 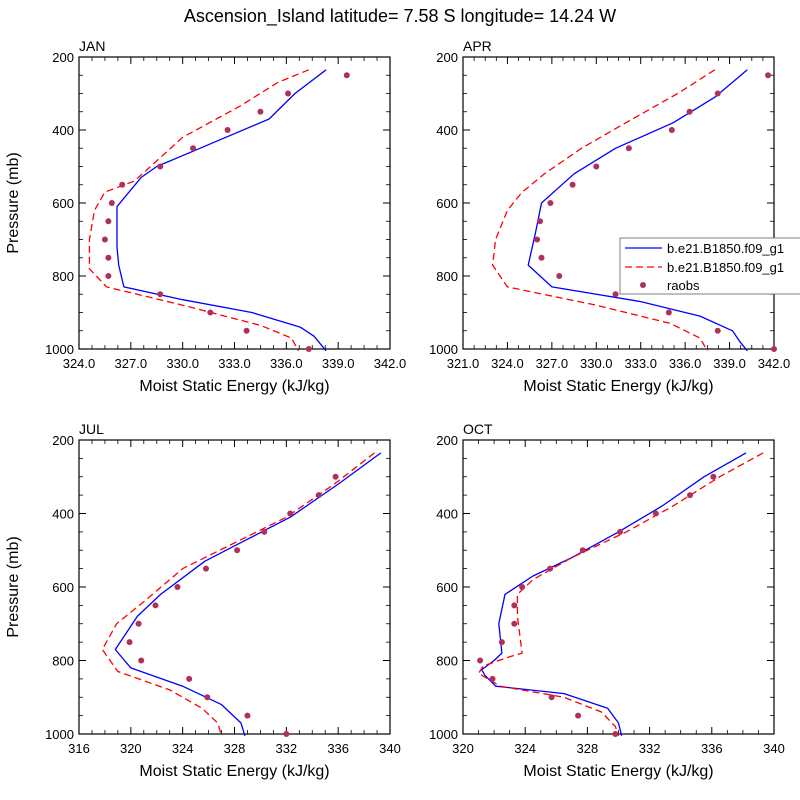 What do you see at coordinates (463, 363) in the screenshot?
I see `x-tick-label: 321.0` at bounding box center [463, 363].